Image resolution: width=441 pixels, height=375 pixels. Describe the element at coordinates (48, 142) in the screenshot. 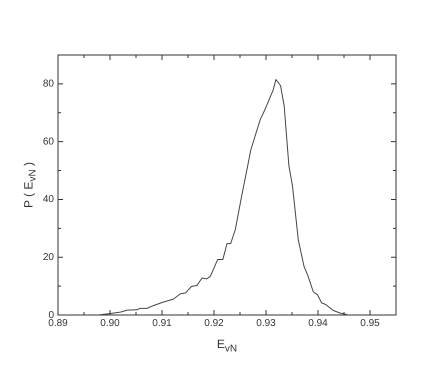

I see `y-tick-label: 60` at that location.